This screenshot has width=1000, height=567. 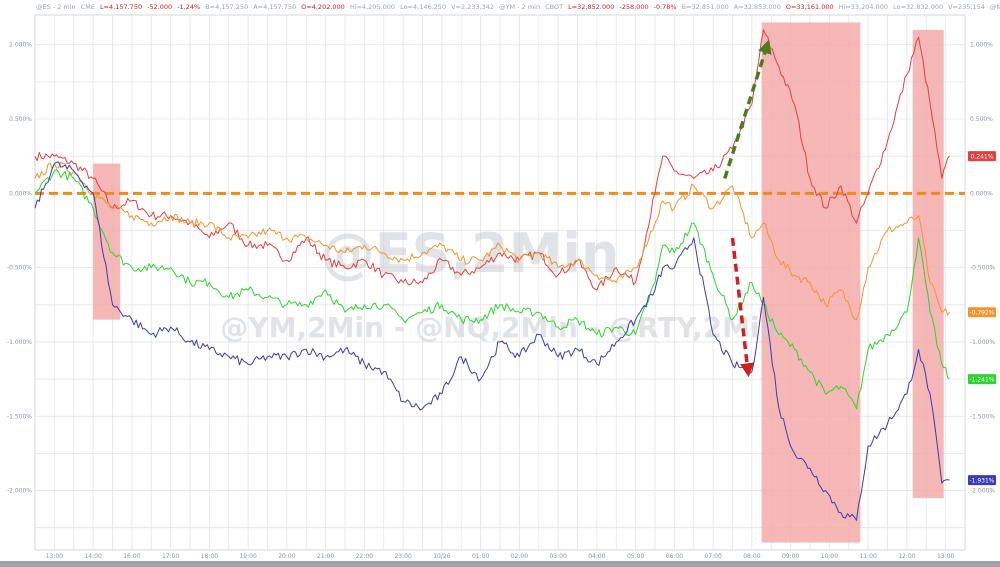 What do you see at coordinates (982, 342) in the screenshot?
I see `y-tick-label-right: -1.000%` at bounding box center [982, 342].